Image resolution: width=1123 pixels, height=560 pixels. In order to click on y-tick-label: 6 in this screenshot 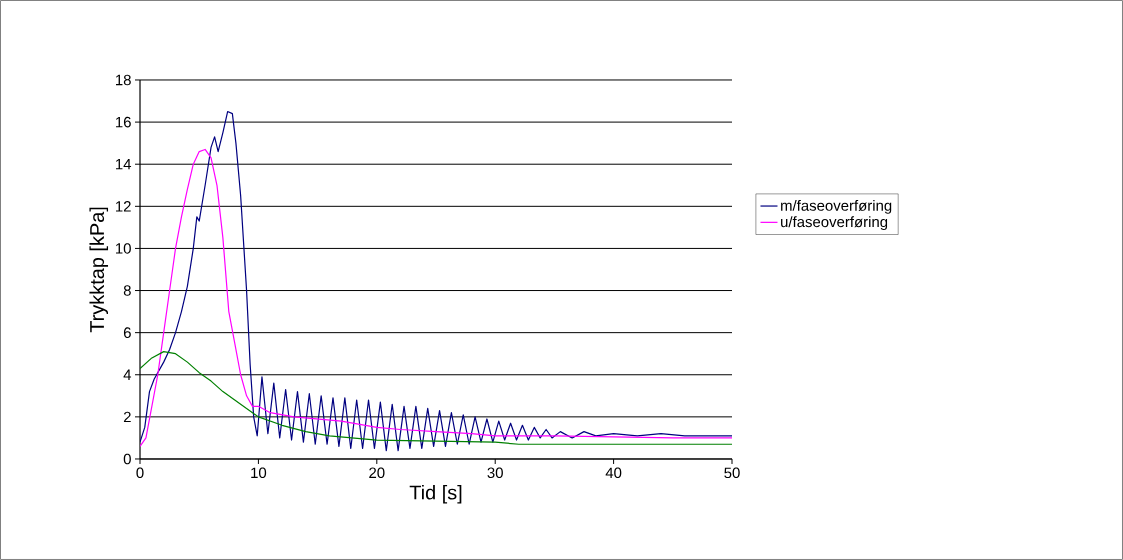, I will do `click(127, 332)`.